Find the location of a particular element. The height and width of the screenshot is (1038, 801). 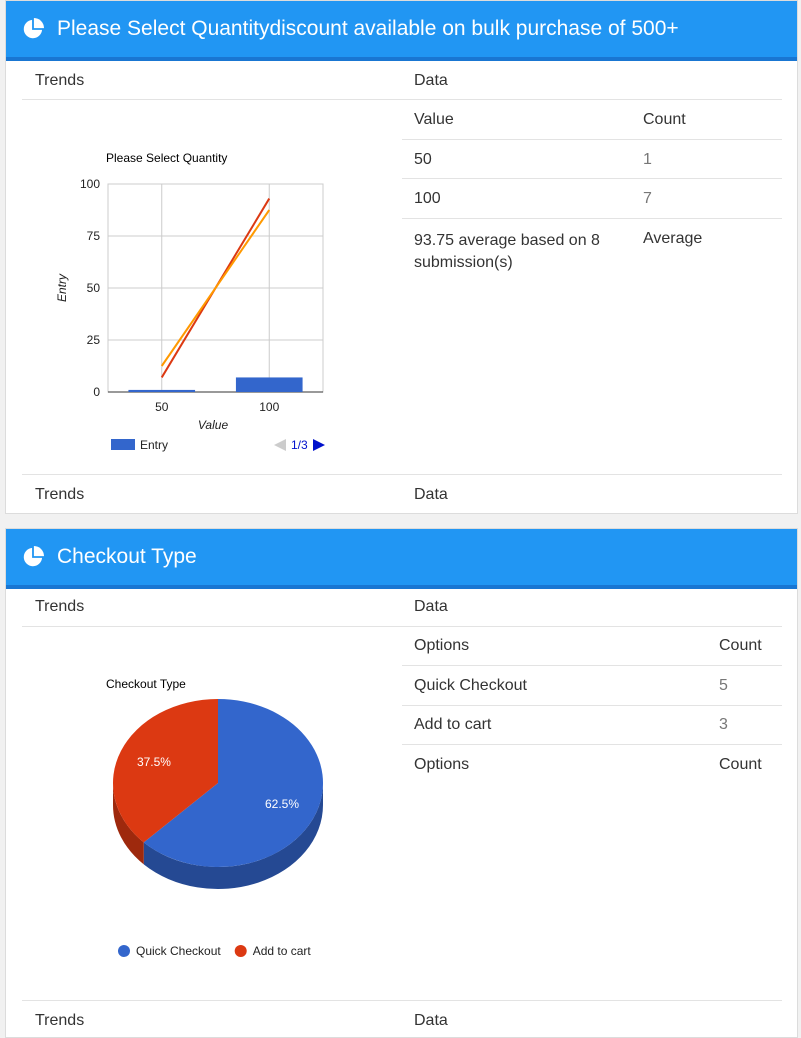

y-tick-label: 100 is located at coordinates (90, 184).